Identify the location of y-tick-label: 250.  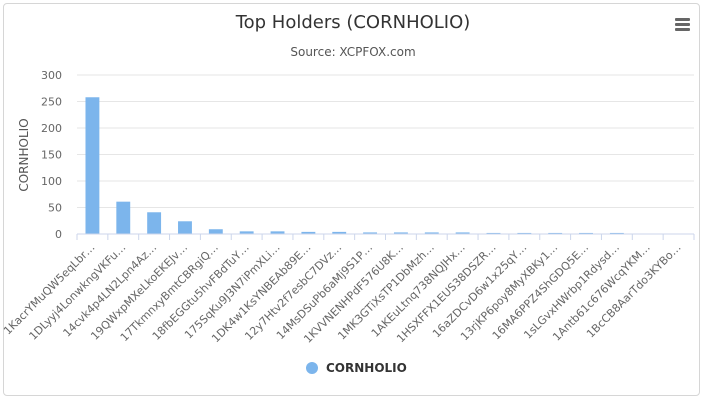
(51, 102).